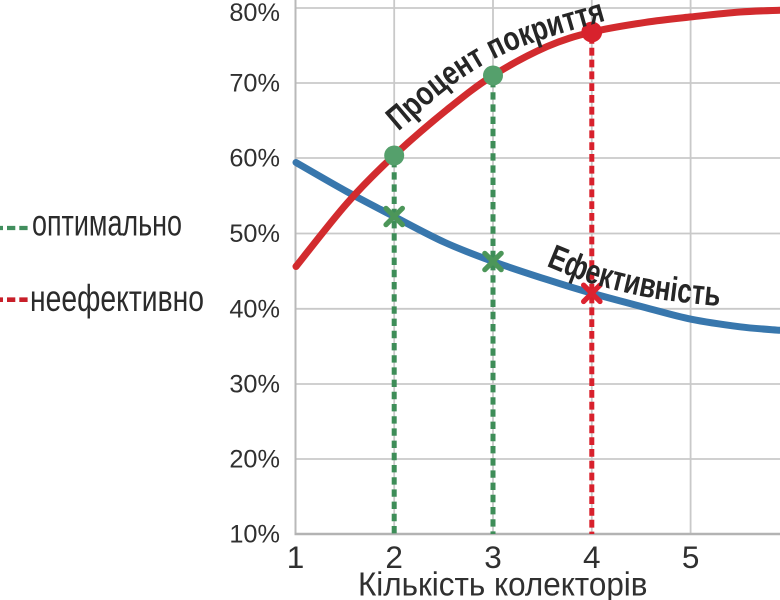 The height and width of the screenshot is (600, 780). Describe the element at coordinates (107, 223) in the screenshot. I see `svg-text: оптимально` at that location.